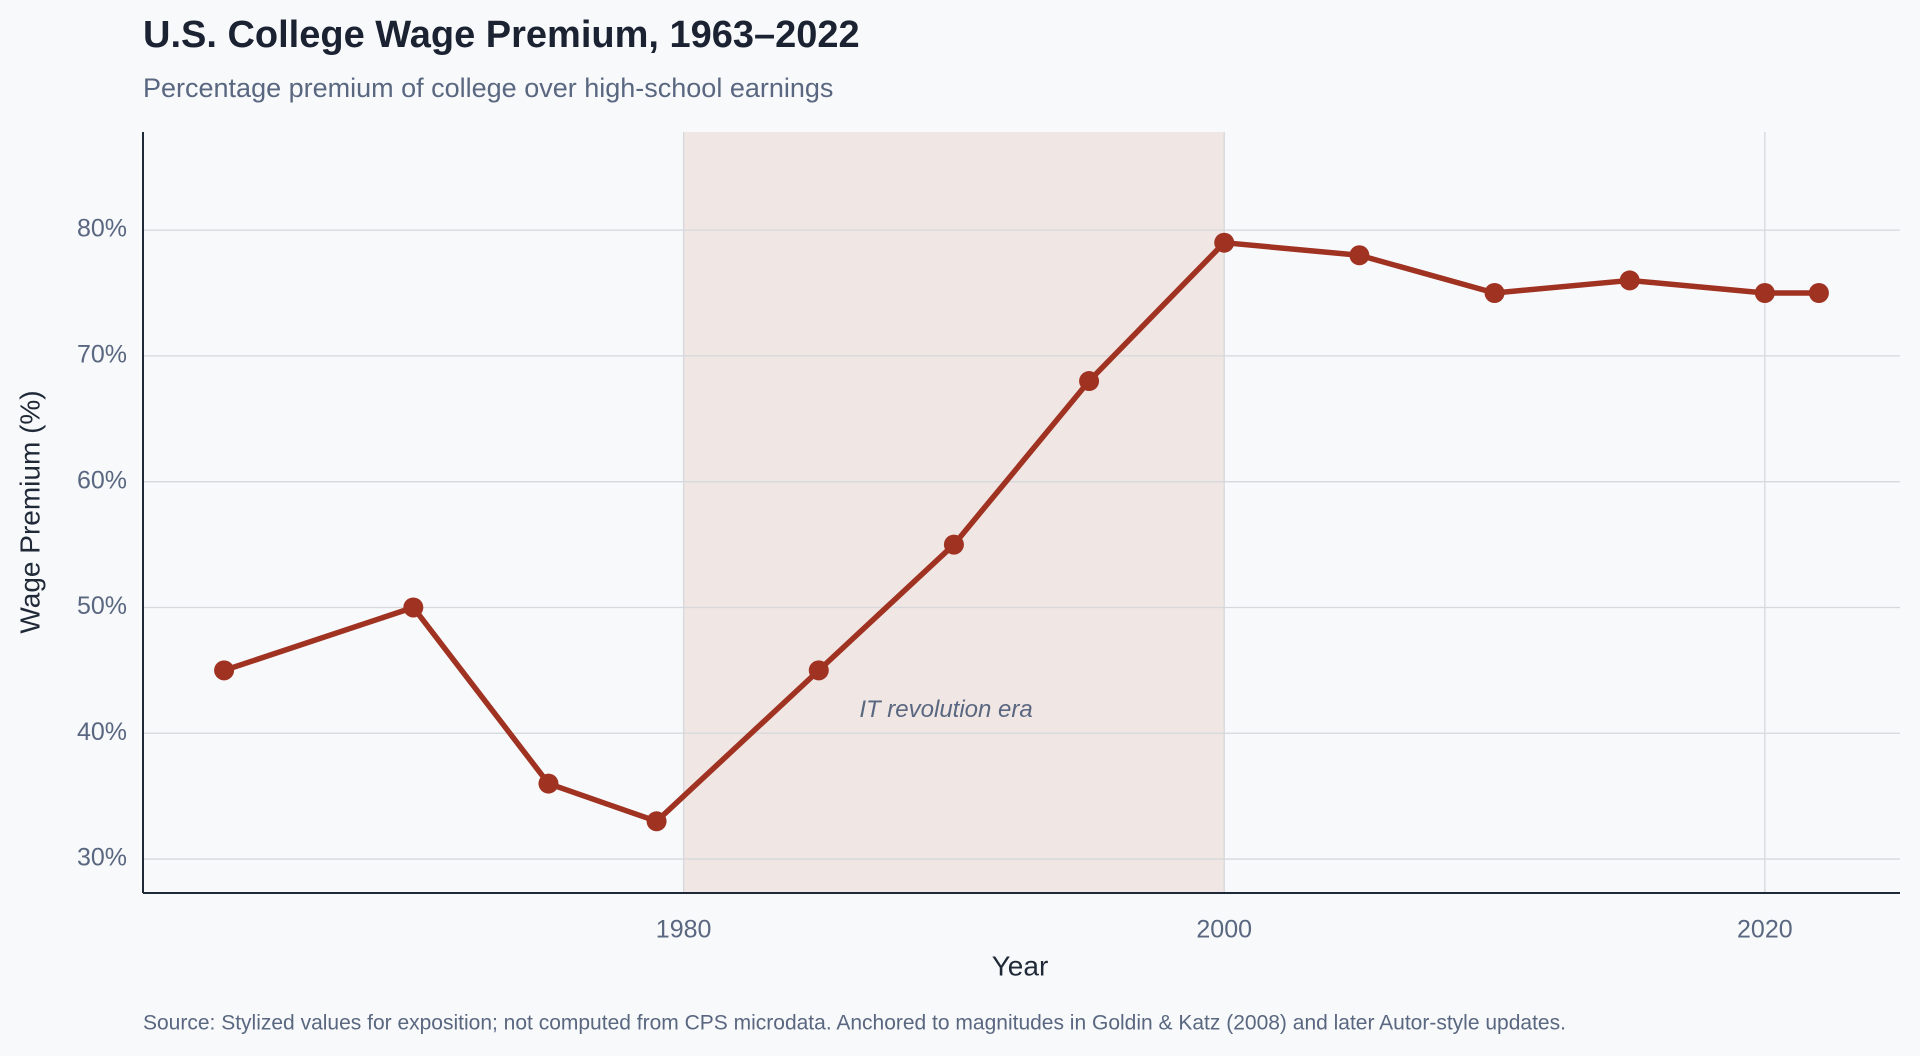 The image size is (1920, 1056). Describe the element at coordinates (102, 480) in the screenshot. I see `y-tick-label: 60%` at that location.